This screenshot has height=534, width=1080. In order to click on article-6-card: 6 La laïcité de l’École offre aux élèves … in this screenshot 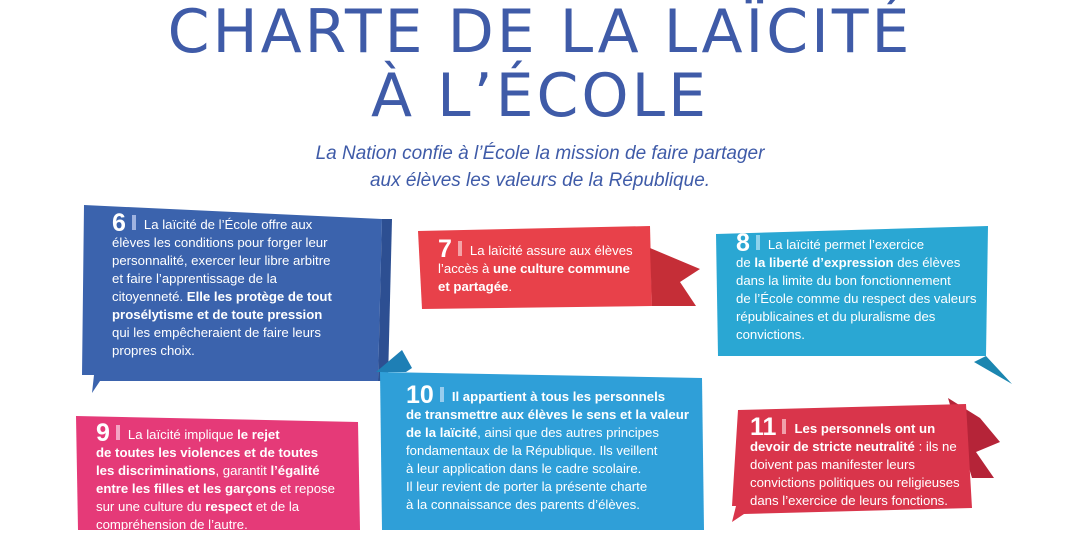, I will do `click(237, 300)`.